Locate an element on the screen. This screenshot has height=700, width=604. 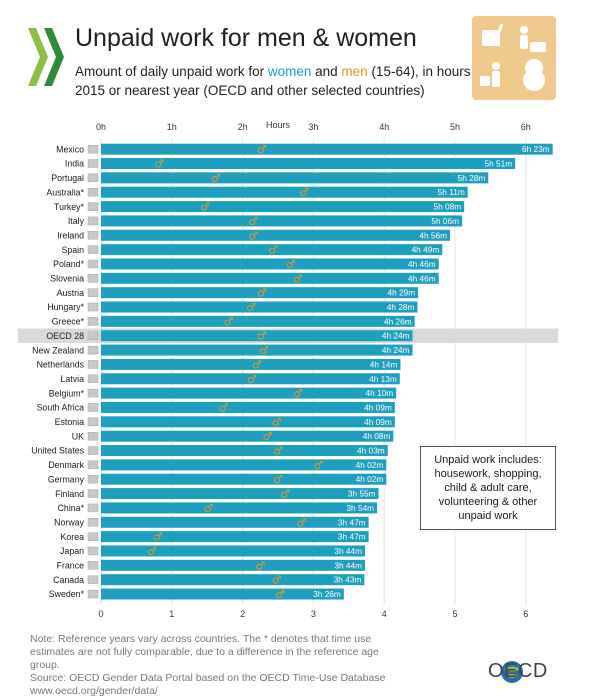
x-tick-bottom: 3 is located at coordinates (313, 614).